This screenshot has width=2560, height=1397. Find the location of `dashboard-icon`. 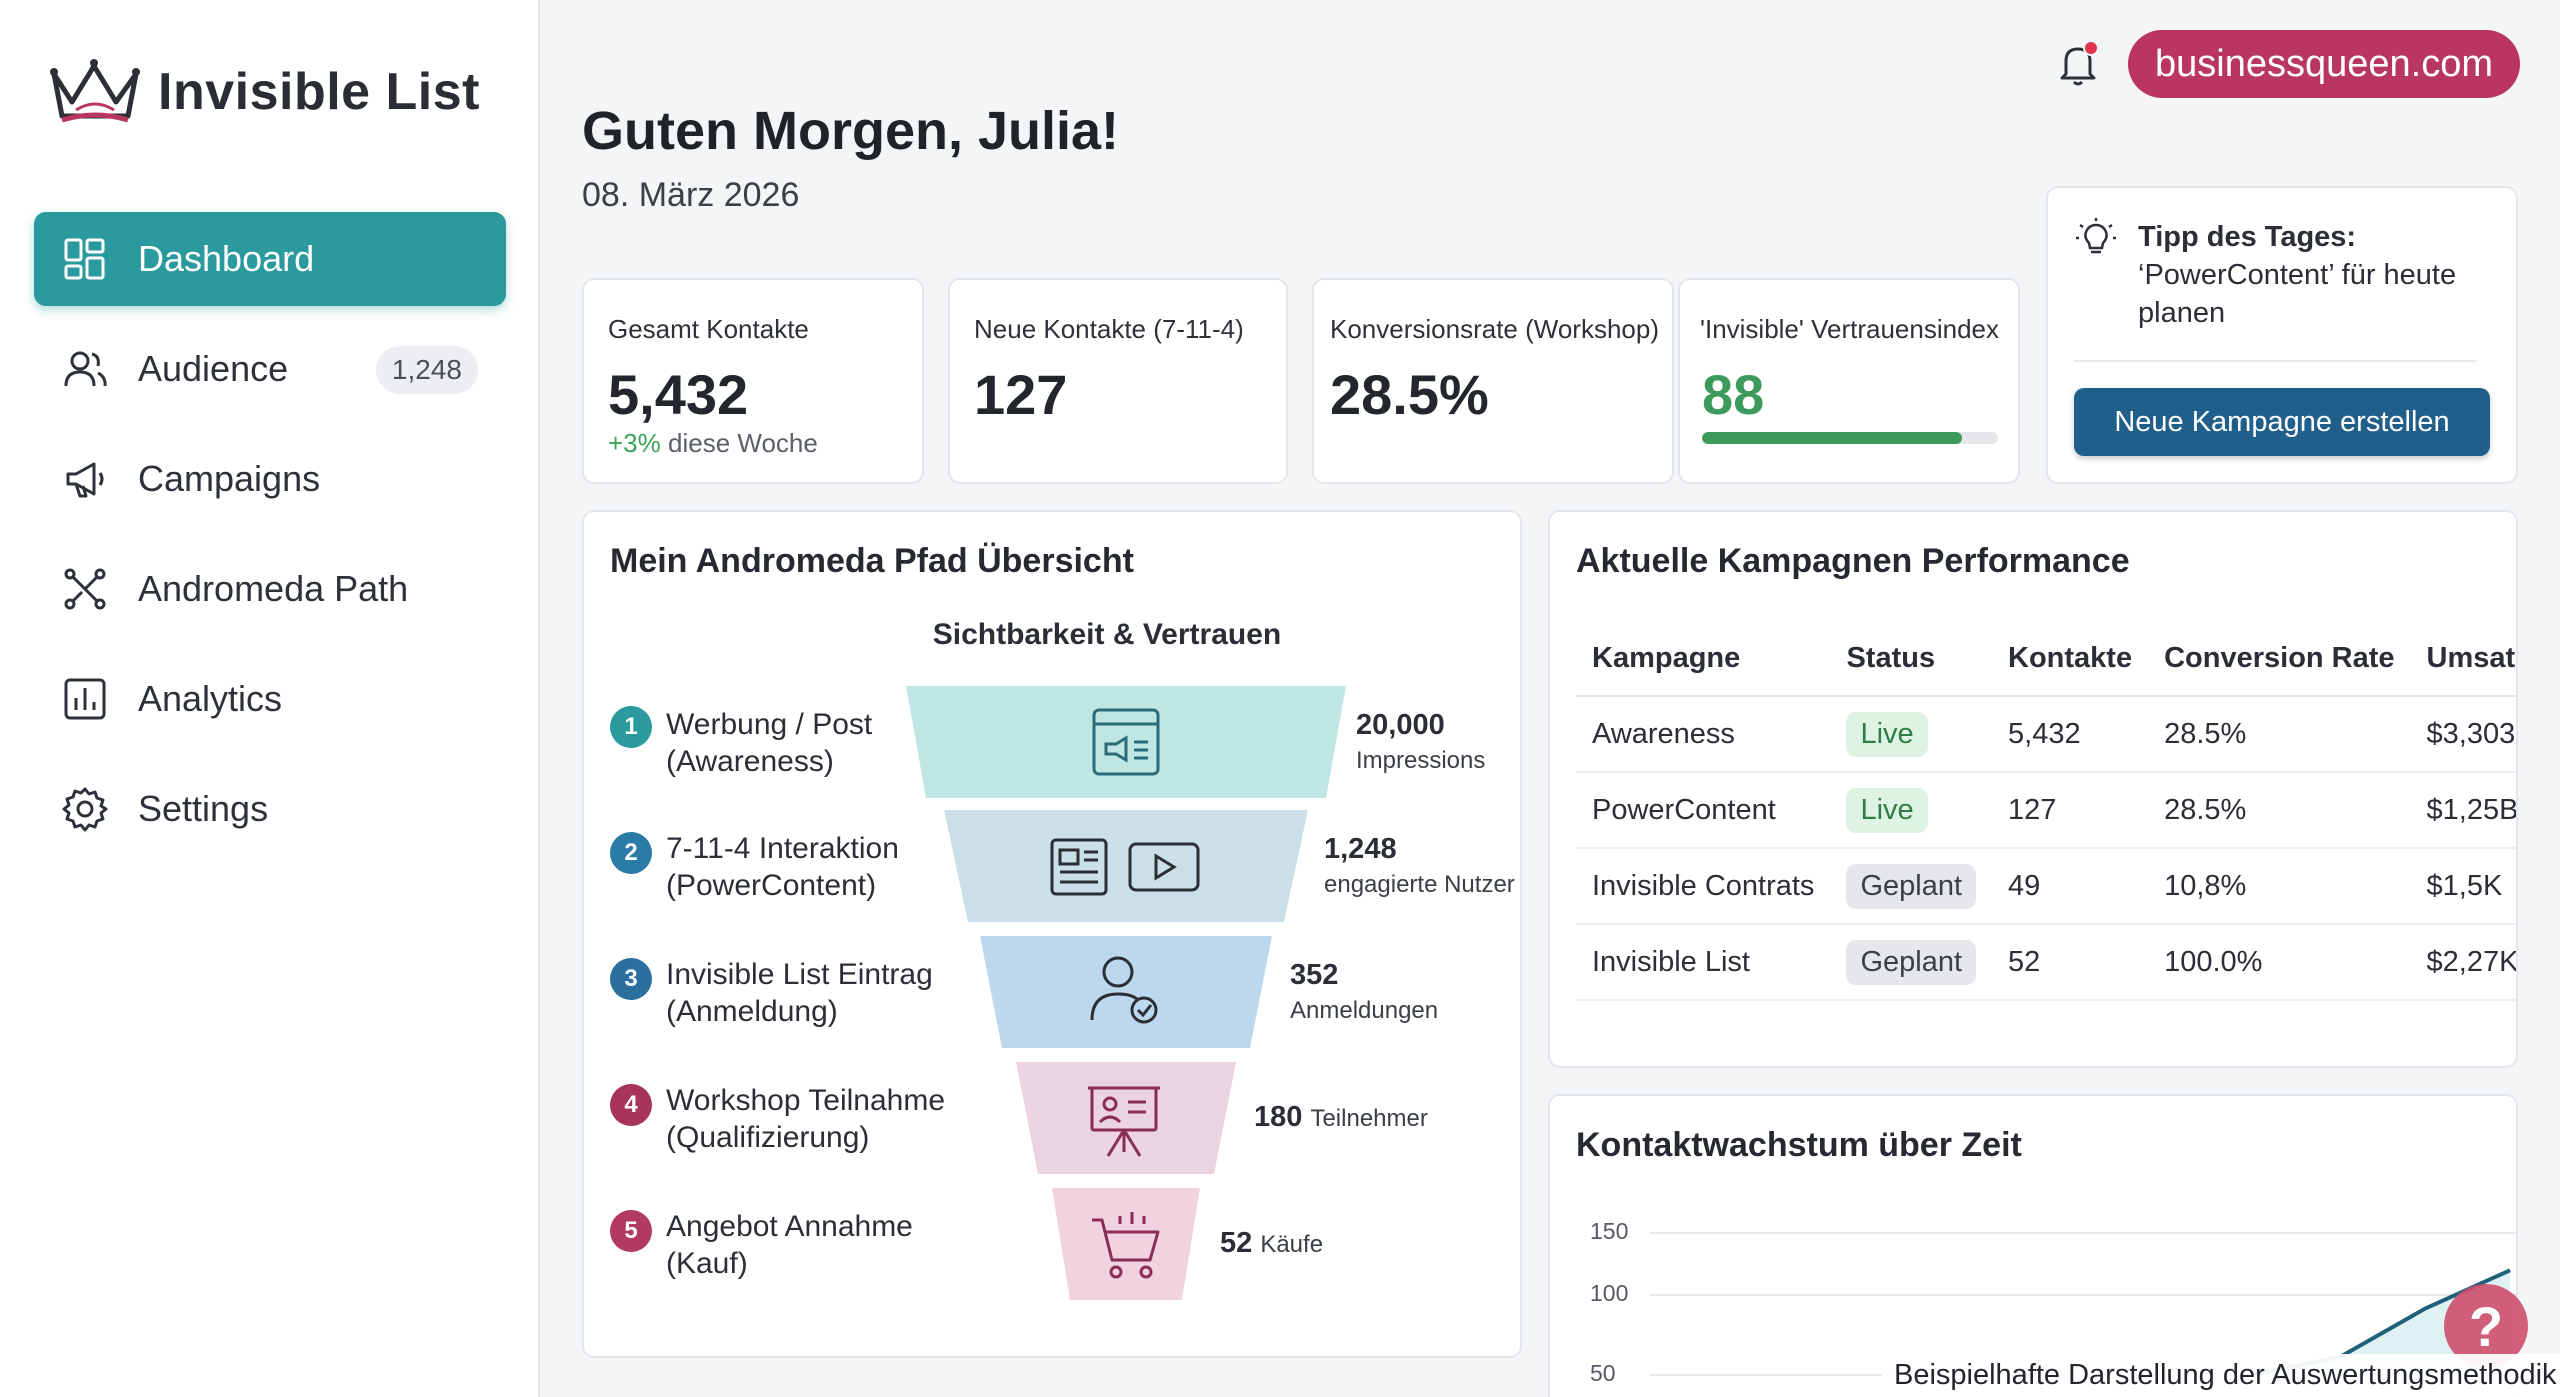

dashboard-icon is located at coordinates (85, 259).